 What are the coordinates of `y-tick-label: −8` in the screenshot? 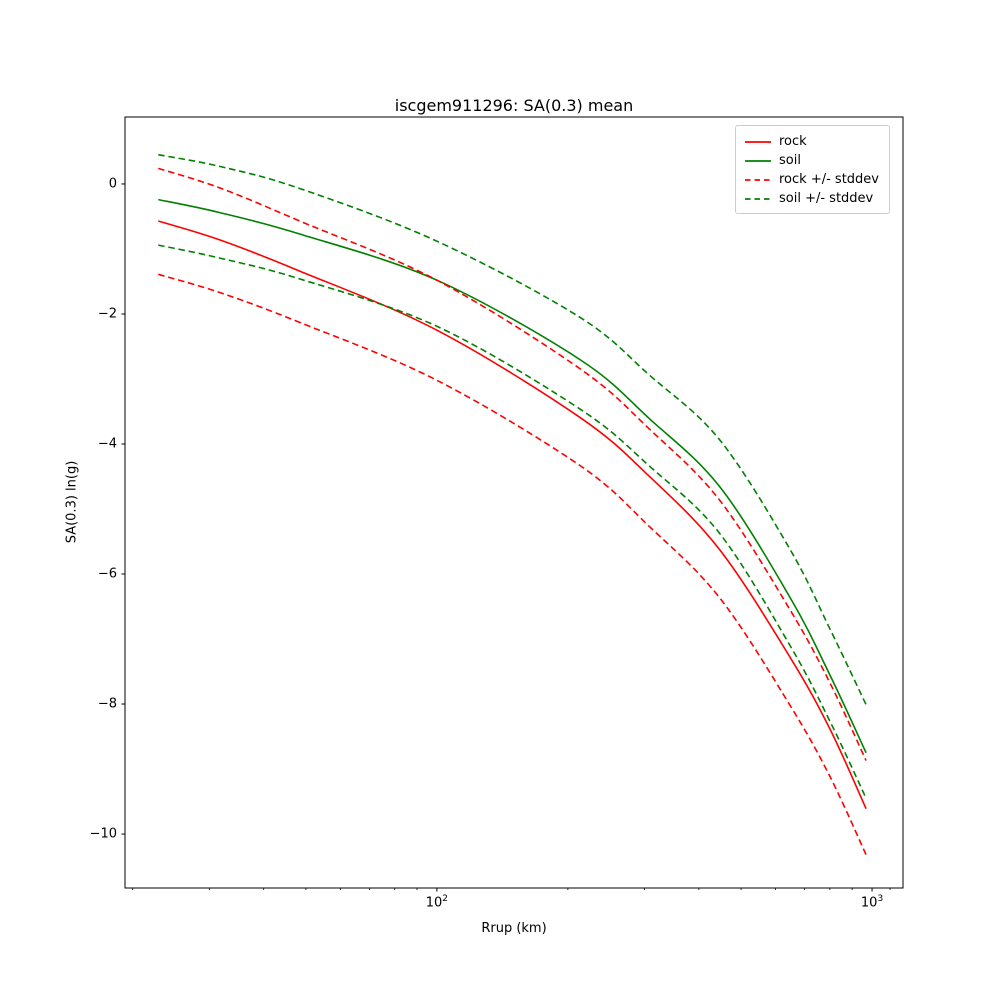 It's located at (107, 704).